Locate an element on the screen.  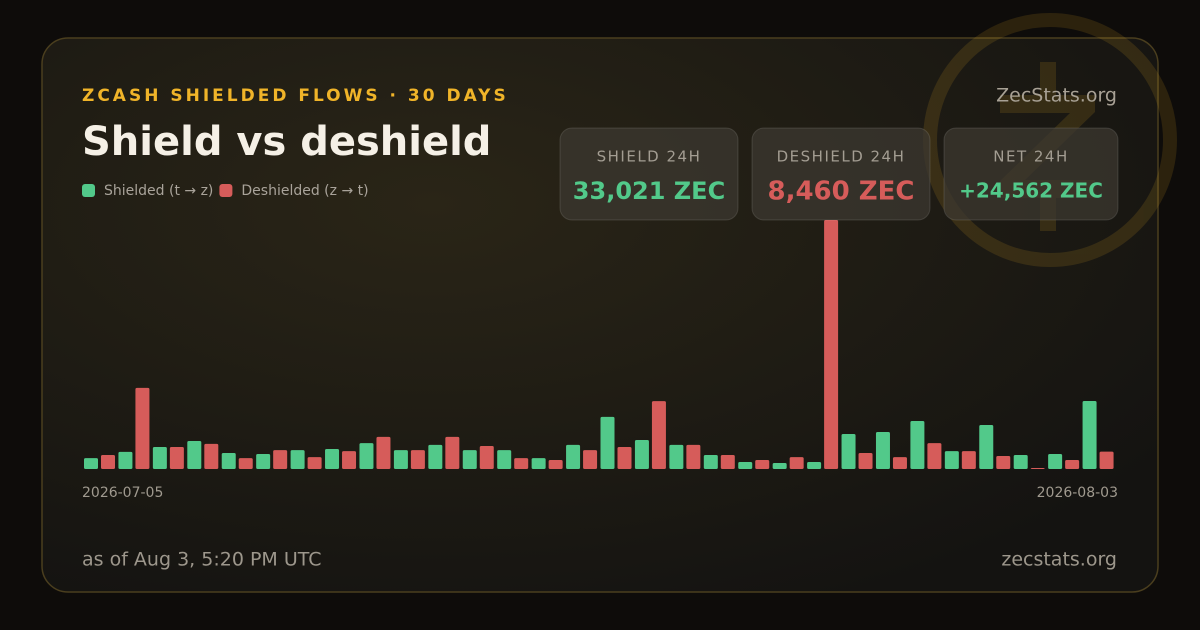
legend-label: Shielded (t → z) is located at coordinates (158, 191).